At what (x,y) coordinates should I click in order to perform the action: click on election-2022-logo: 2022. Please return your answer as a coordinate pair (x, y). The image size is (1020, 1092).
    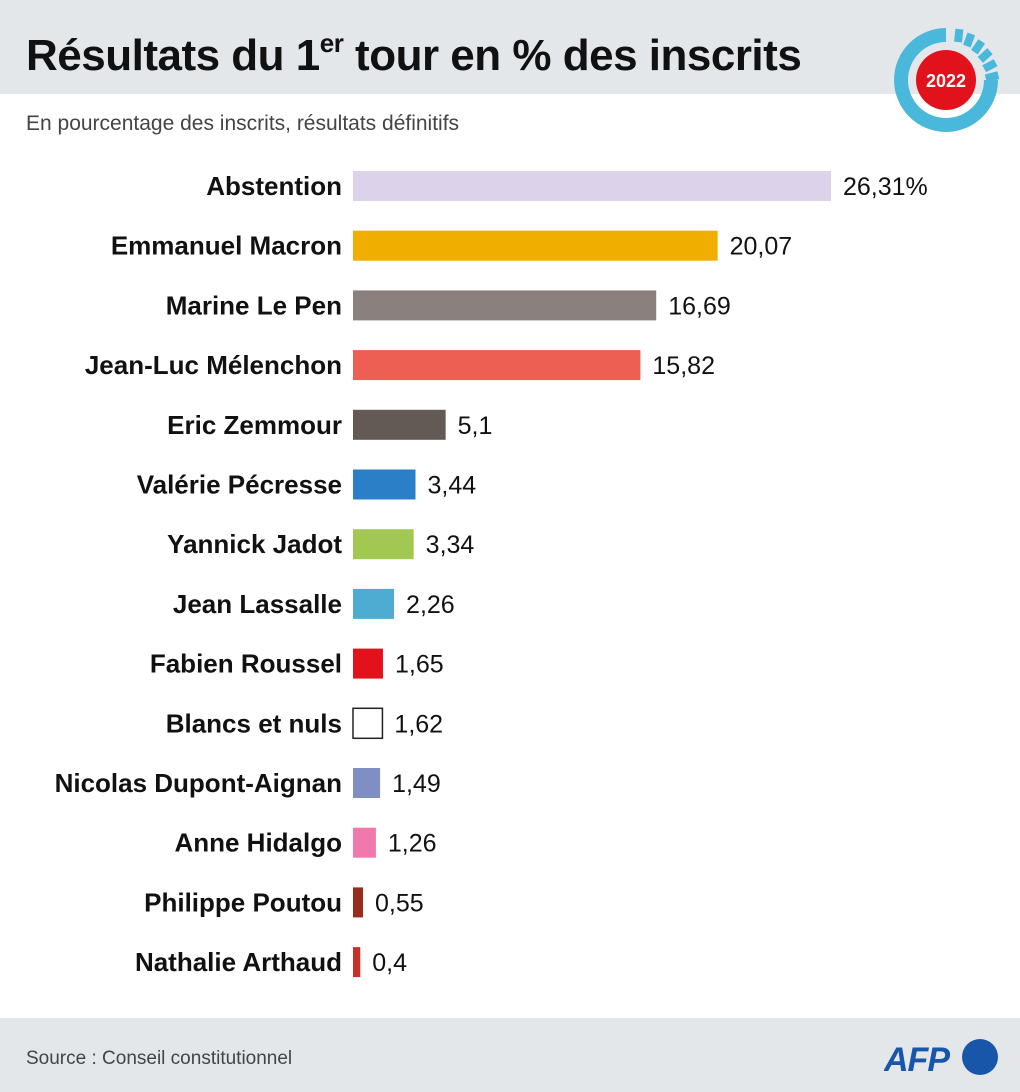
    Looking at the image, I should click on (947, 80).